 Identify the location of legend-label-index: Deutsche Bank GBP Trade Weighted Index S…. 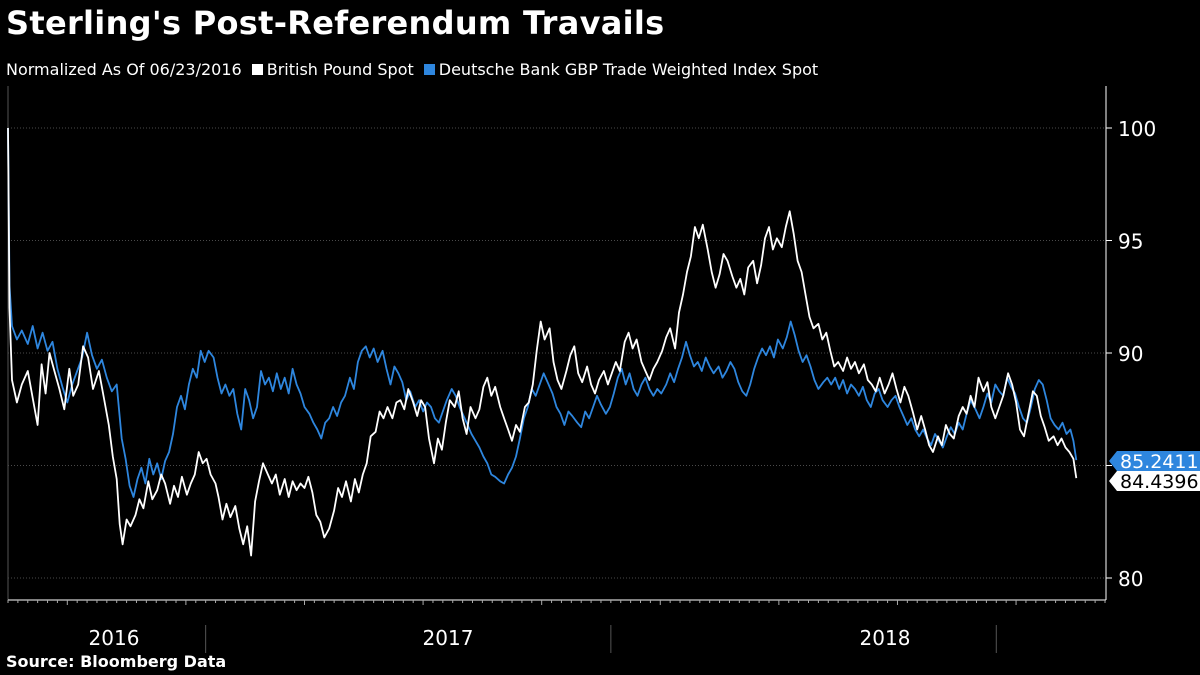
(628, 69).